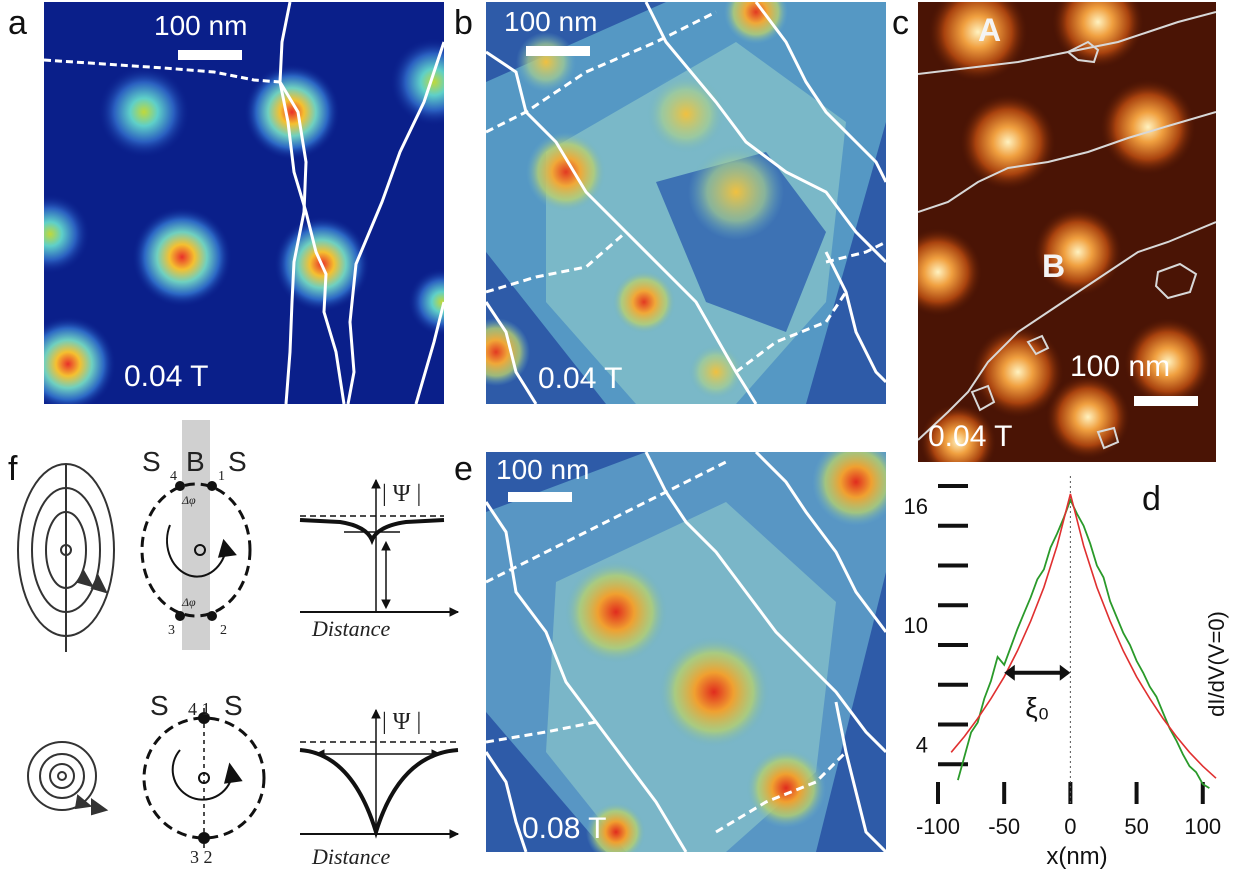  I want to click on panel-b-vortex-map: 100 nm 0.04 T, so click(686, 203).